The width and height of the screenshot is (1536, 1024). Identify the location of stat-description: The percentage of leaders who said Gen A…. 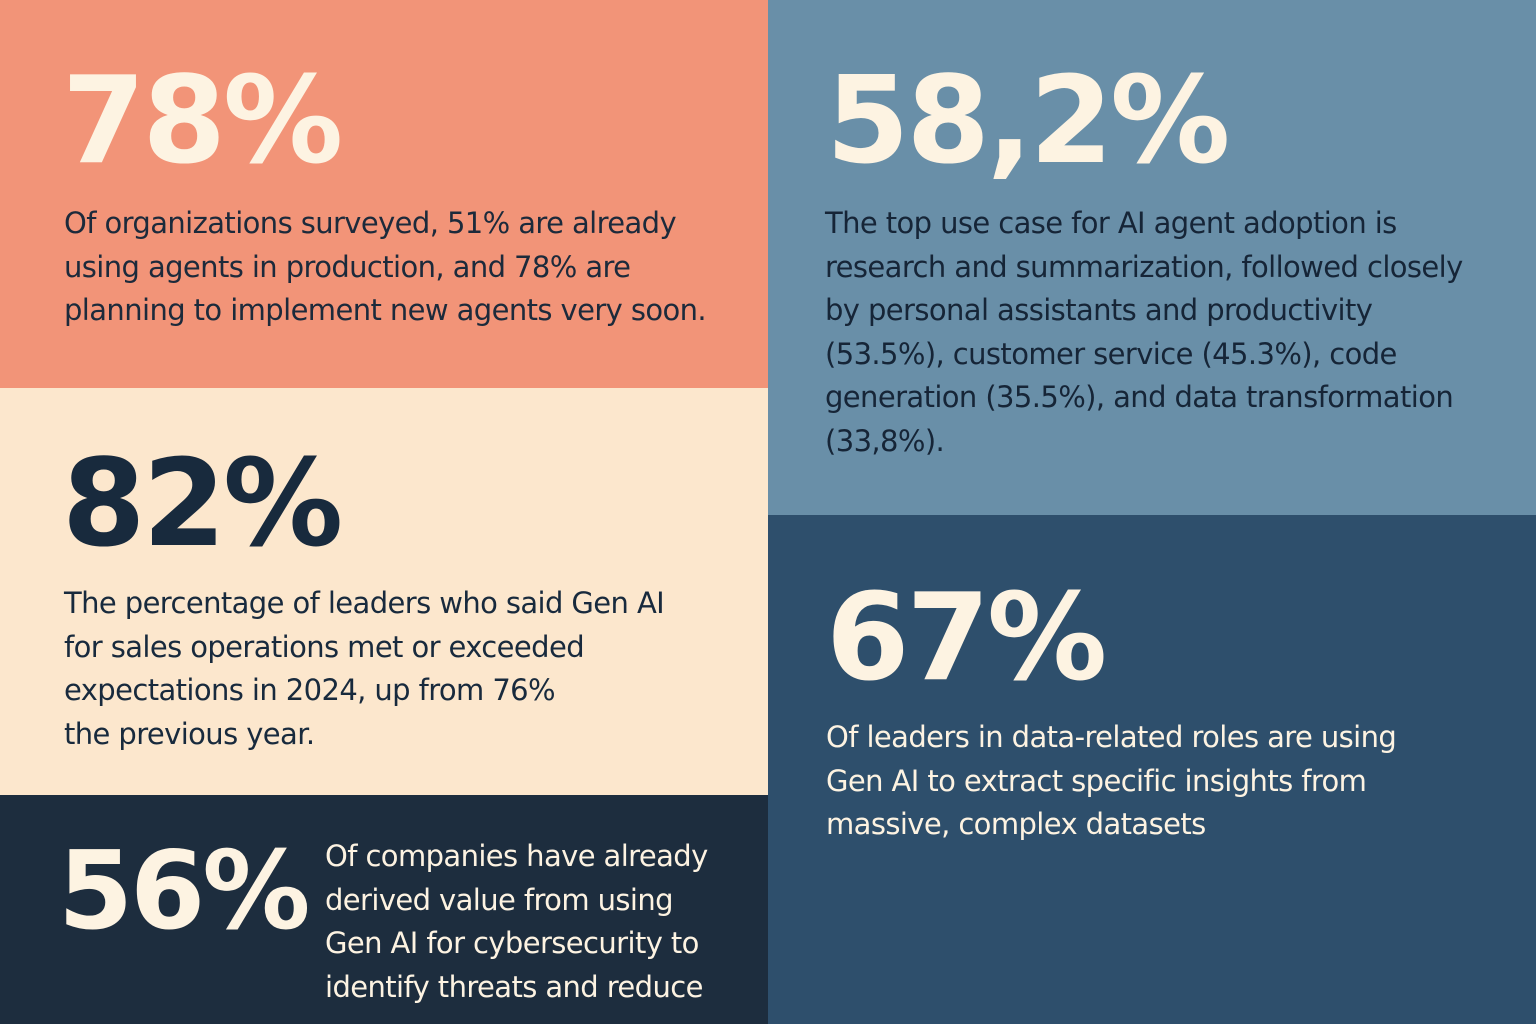
(364, 669).